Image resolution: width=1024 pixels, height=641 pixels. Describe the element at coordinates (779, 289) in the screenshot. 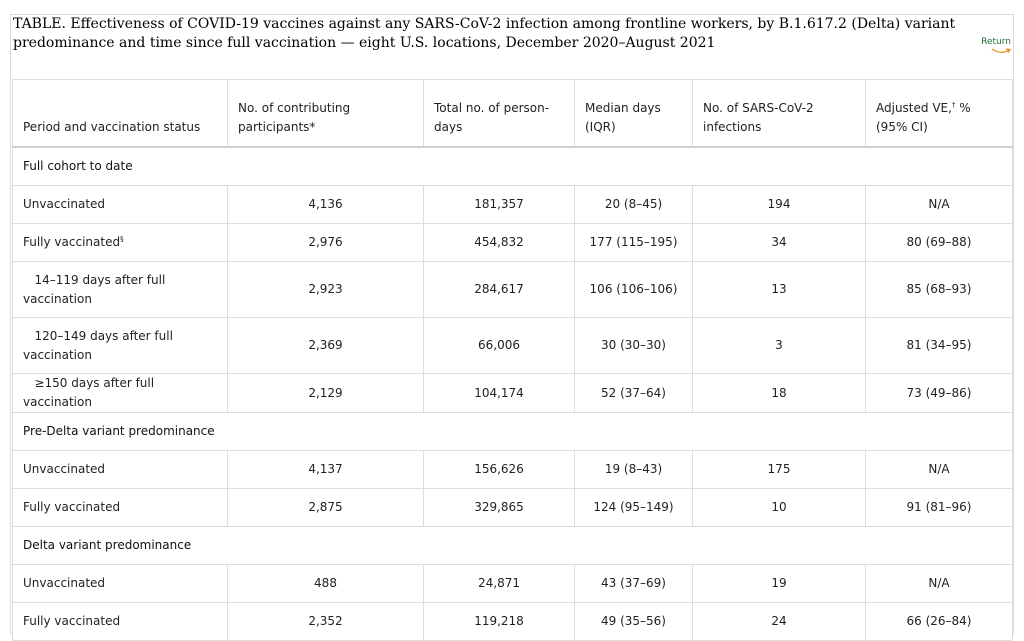

I see `cell-infections: 13` at that location.